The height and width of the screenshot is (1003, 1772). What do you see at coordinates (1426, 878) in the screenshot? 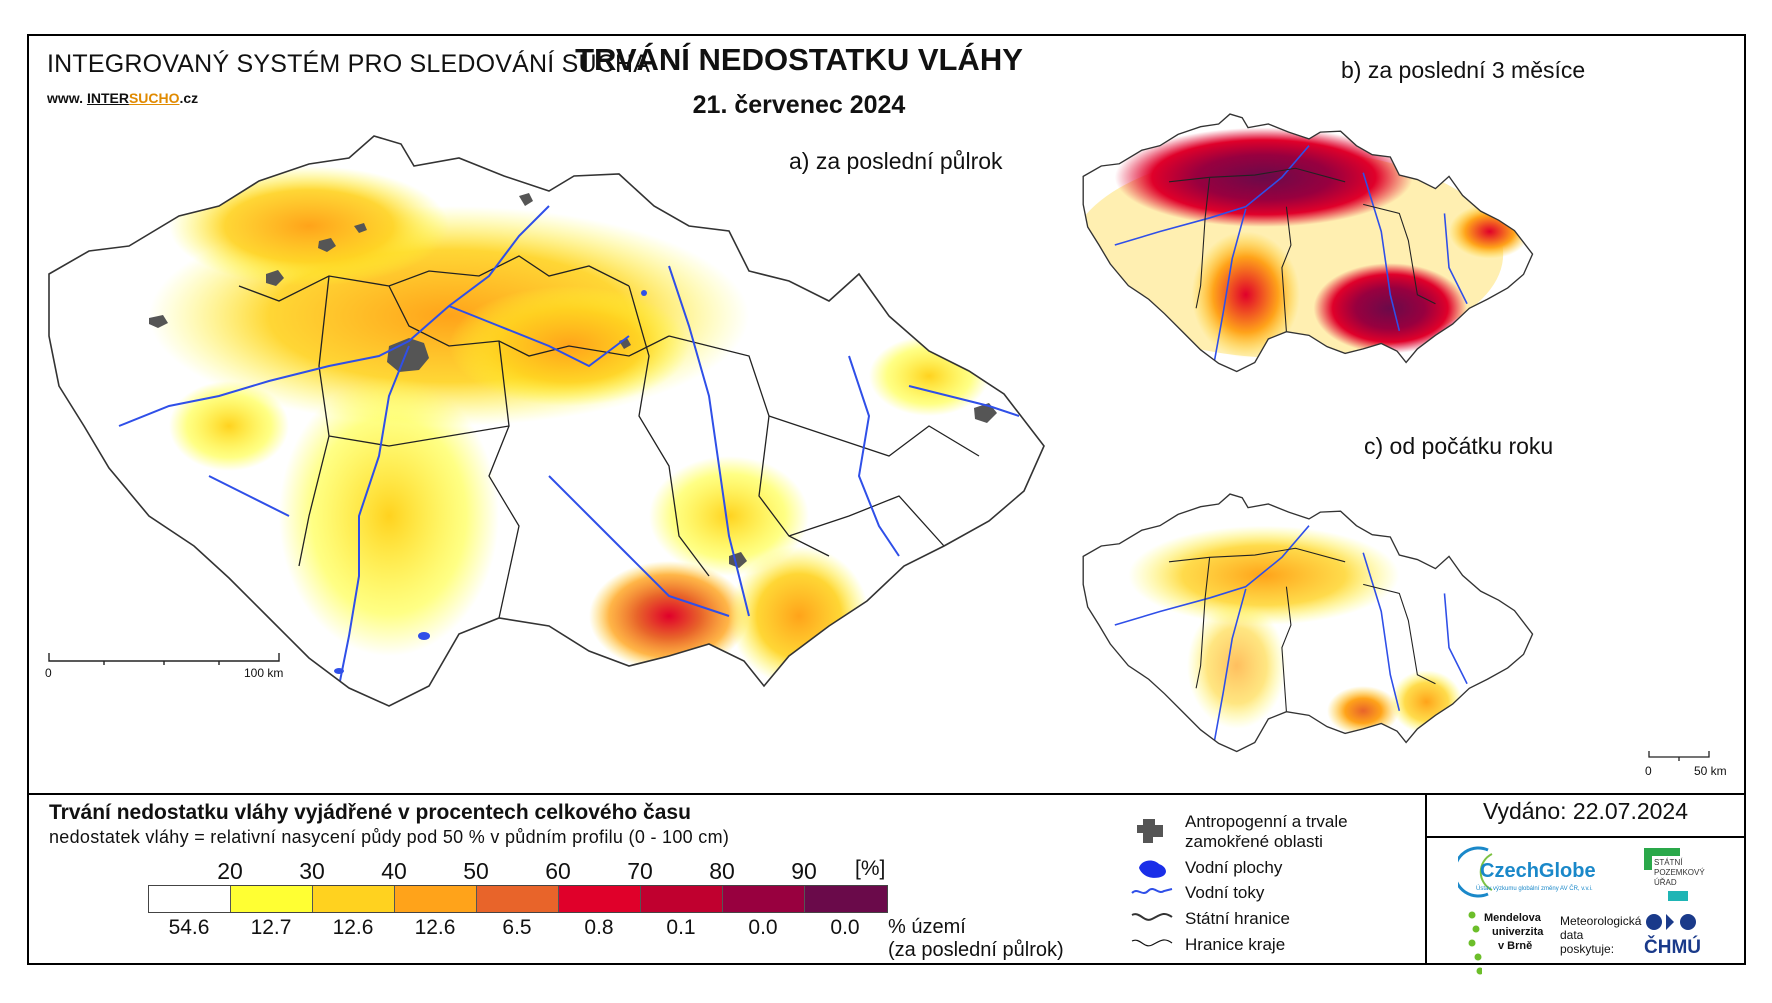
I see `divider-vertical` at bounding box center [1426, 878].